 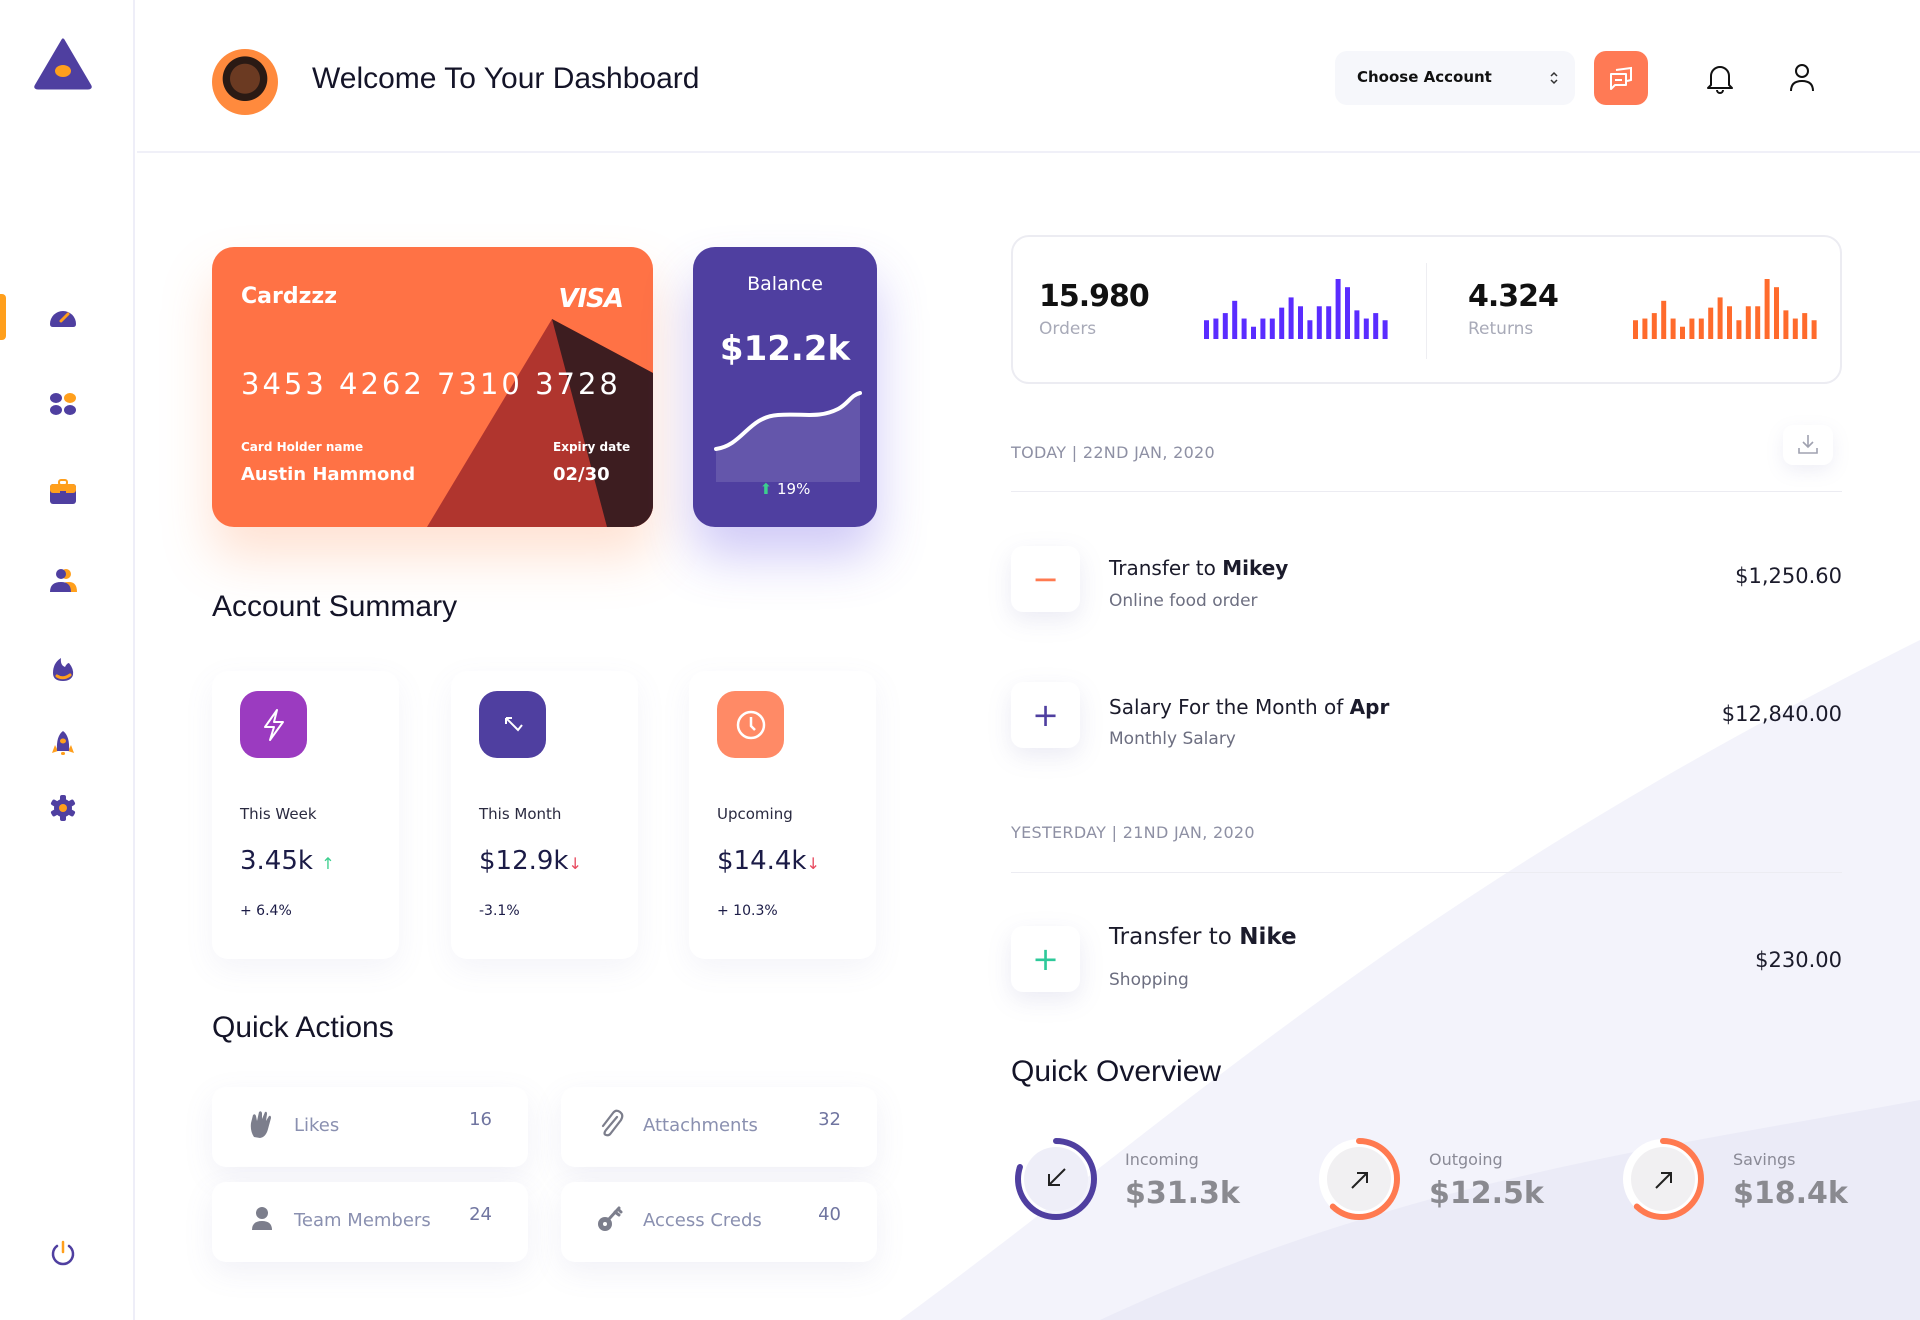 I want to click on balance-card: Balance $12.2k ⬆ 19%, so click(x=785, y=387).